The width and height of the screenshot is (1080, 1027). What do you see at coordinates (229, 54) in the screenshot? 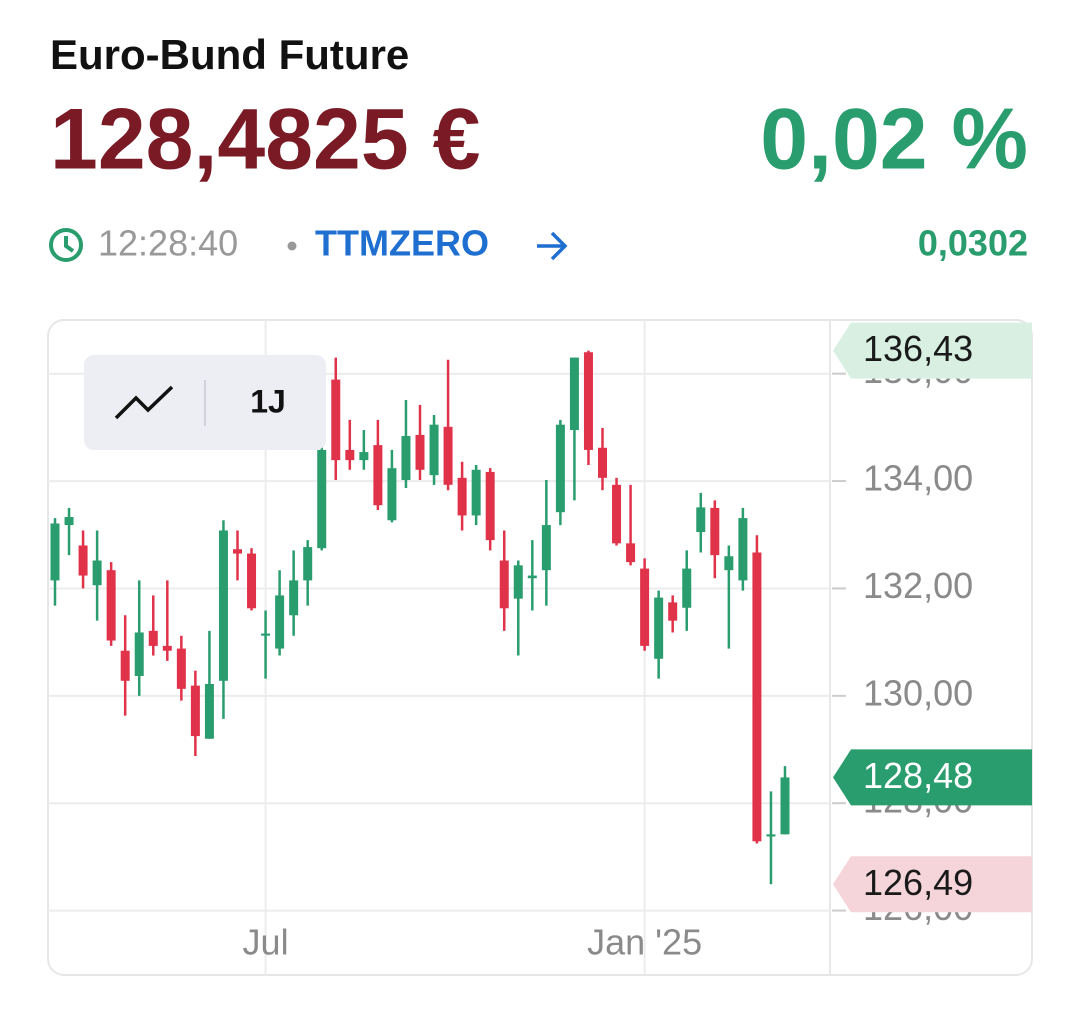
I see `instrument-title: Euro-Bund Future` at bounding box center [229, 54].